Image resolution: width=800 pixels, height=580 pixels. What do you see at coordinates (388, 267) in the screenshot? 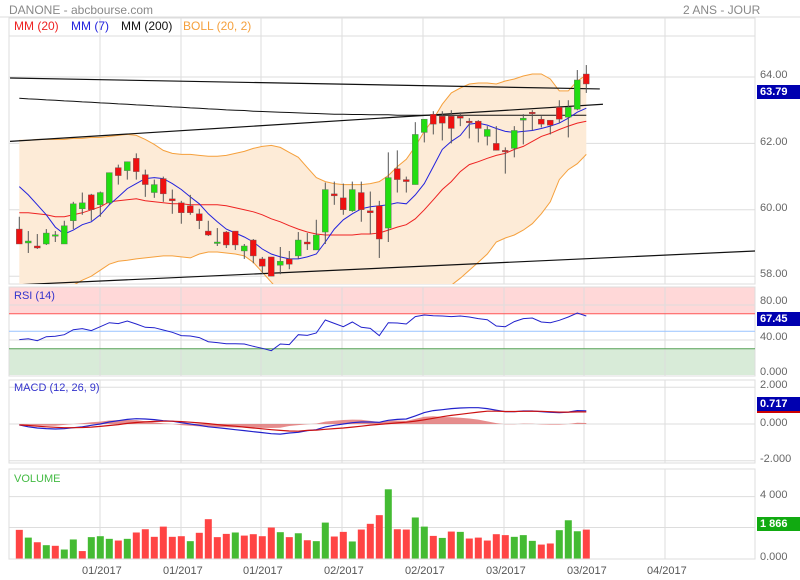
I see `trendline` at bounding box center [388, 267].